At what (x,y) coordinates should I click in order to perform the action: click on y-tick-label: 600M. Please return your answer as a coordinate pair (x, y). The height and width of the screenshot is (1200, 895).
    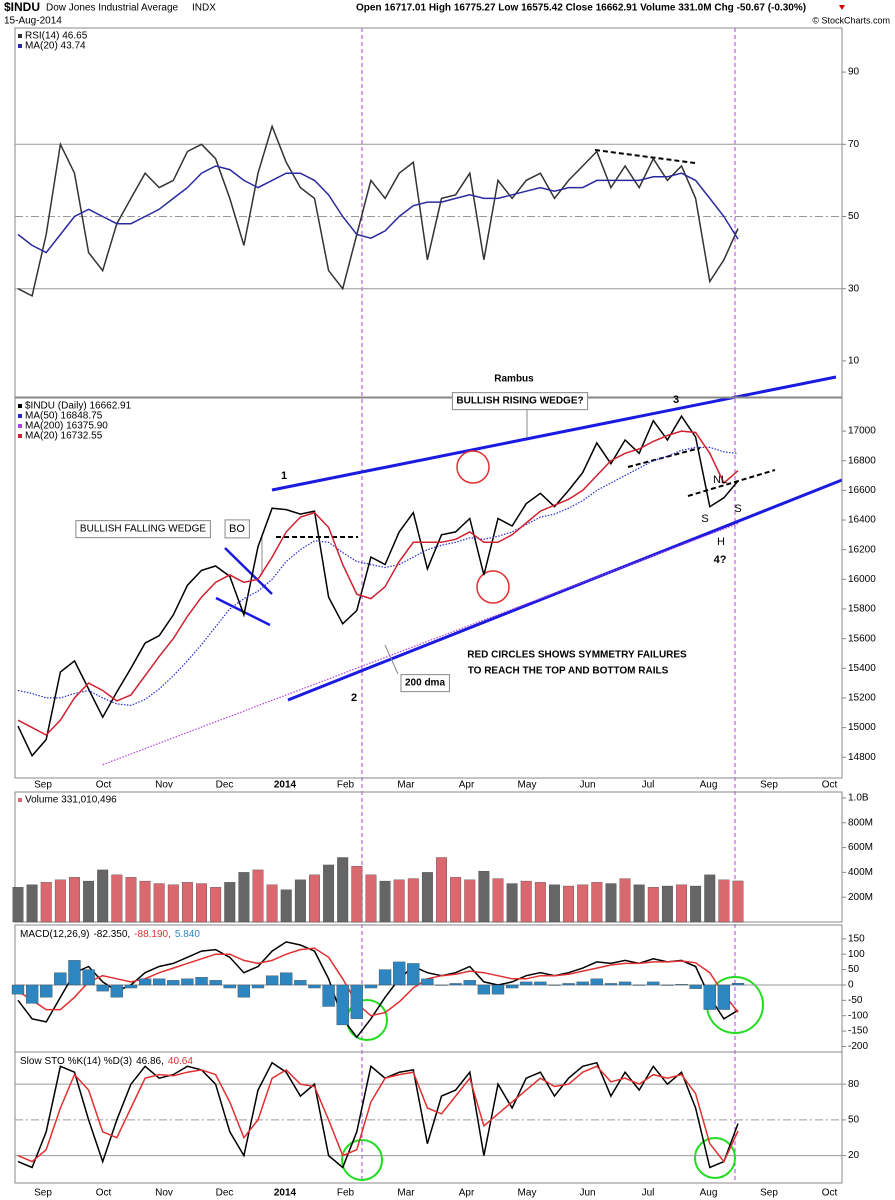
    Looking at the image, I should click on (860, 847).